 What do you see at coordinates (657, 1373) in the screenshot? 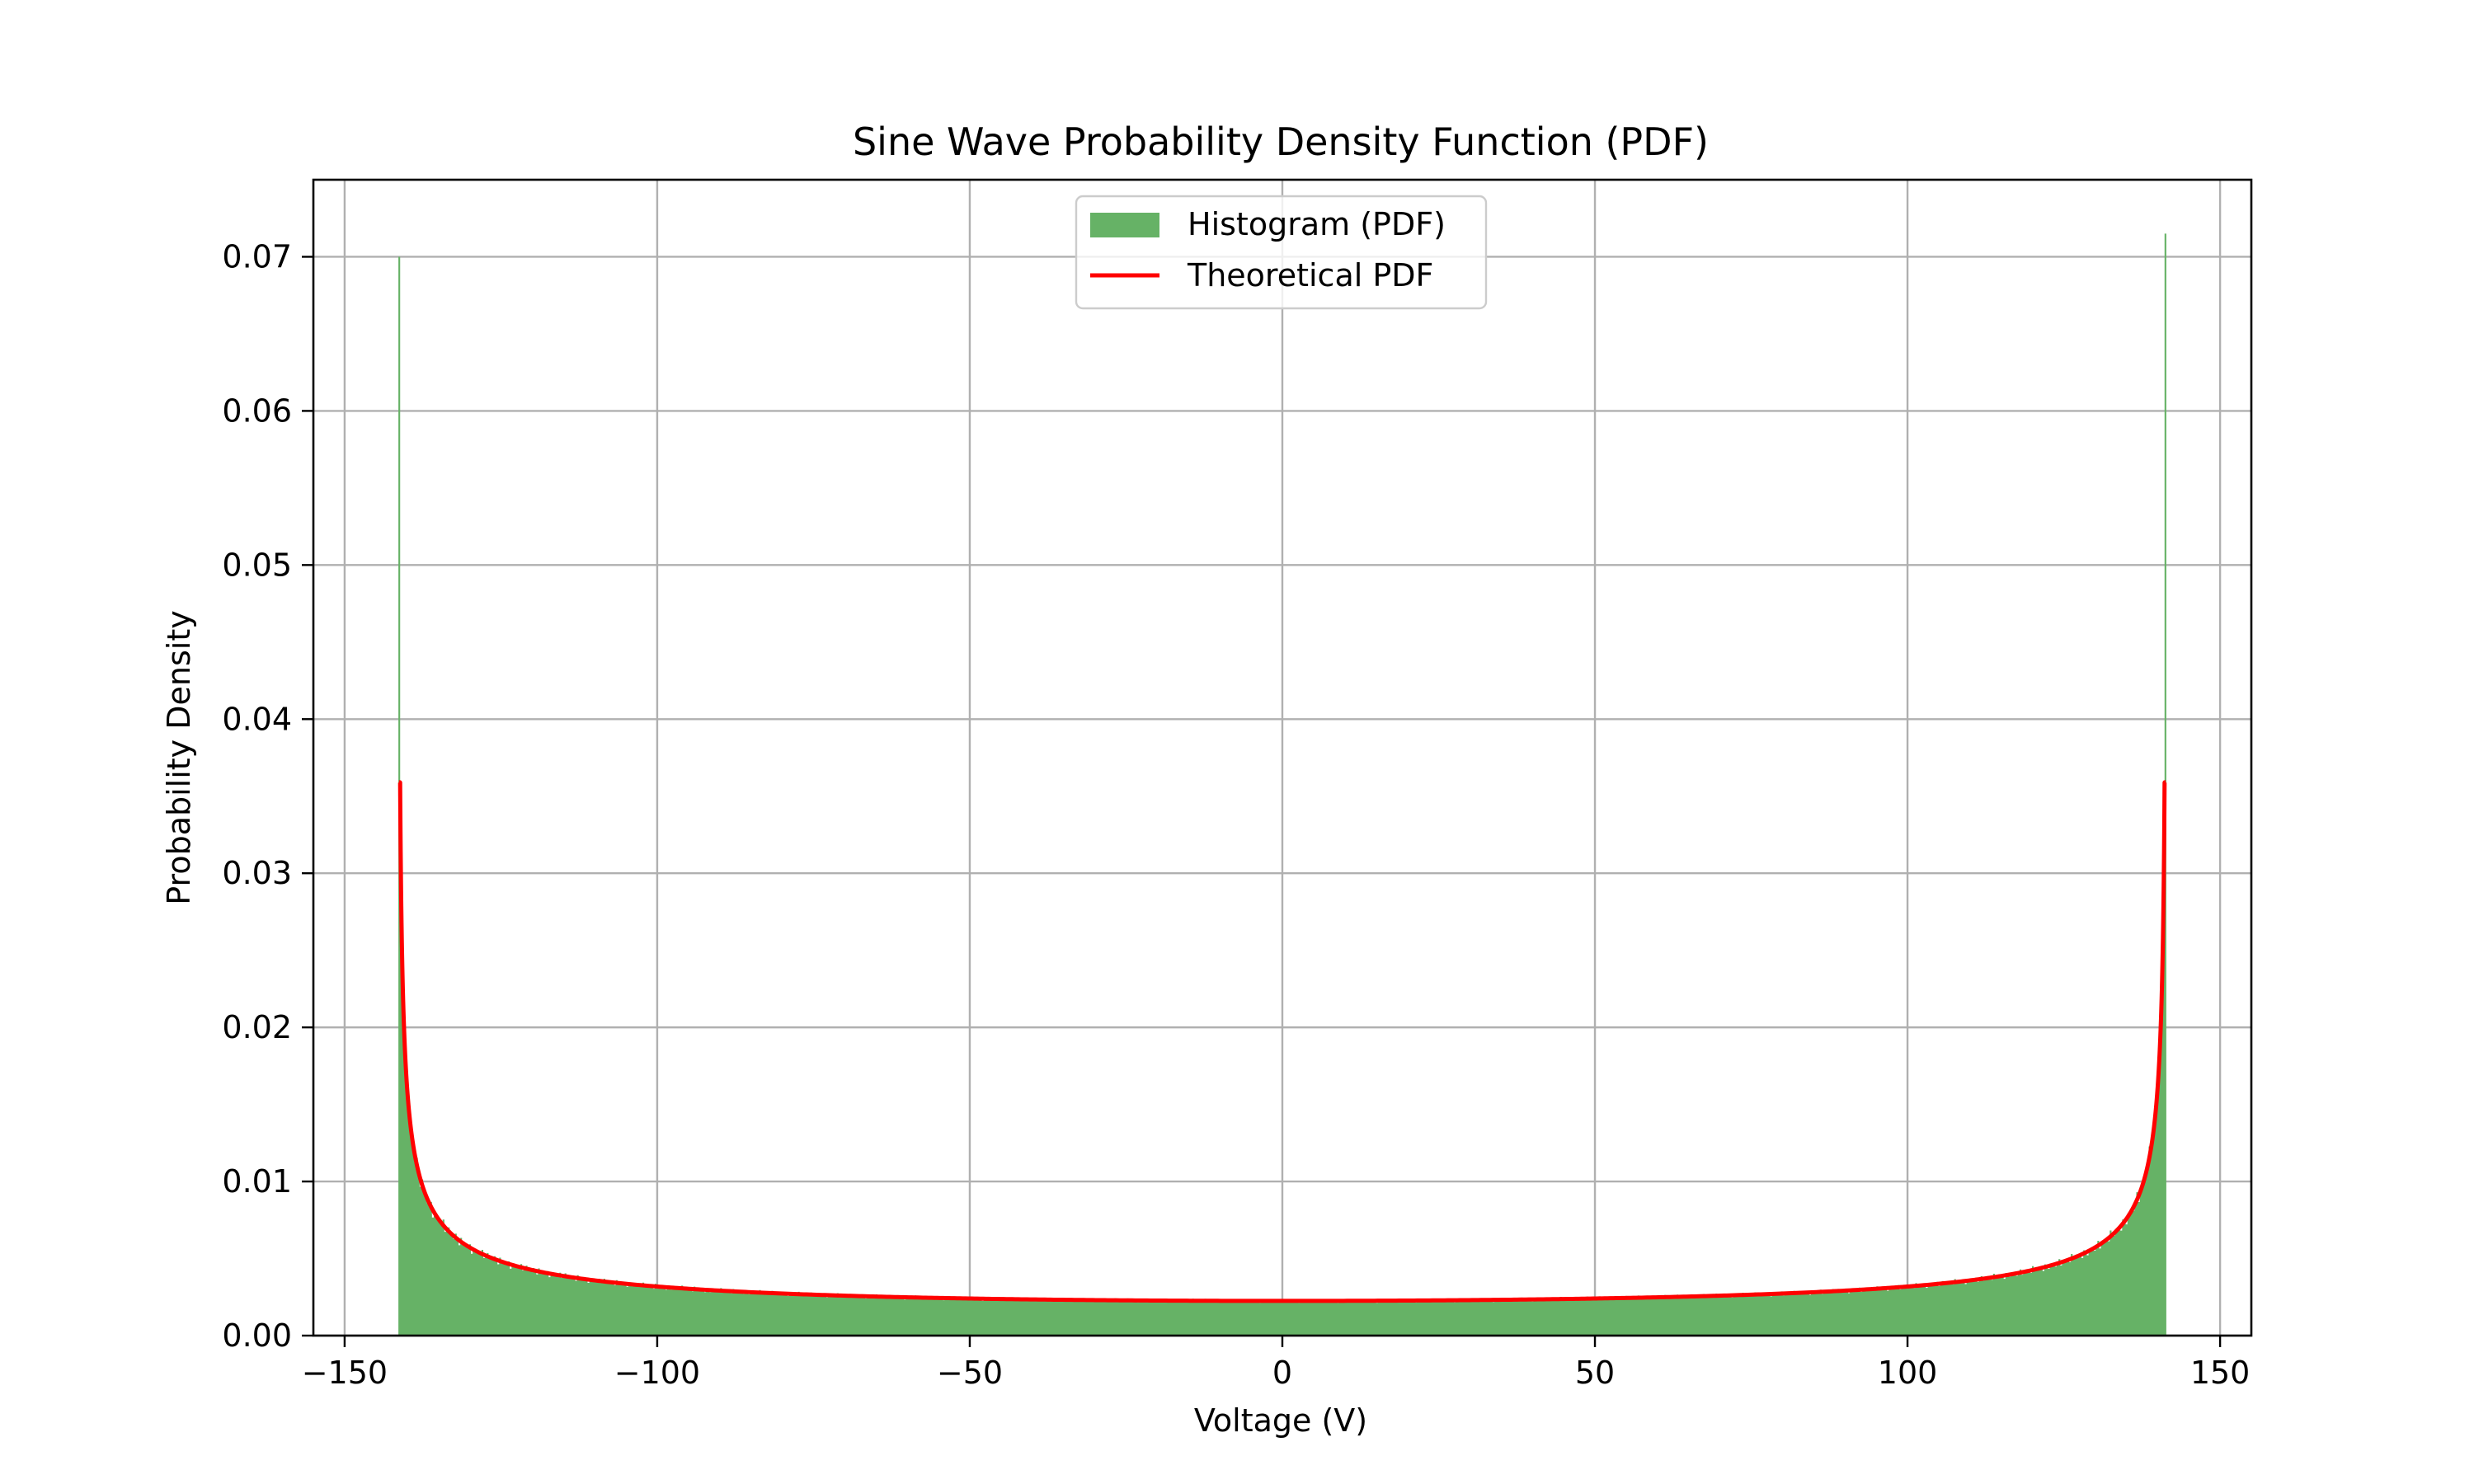
I see `x-tick-label-1: −100` at bounding box center [657, 1373].